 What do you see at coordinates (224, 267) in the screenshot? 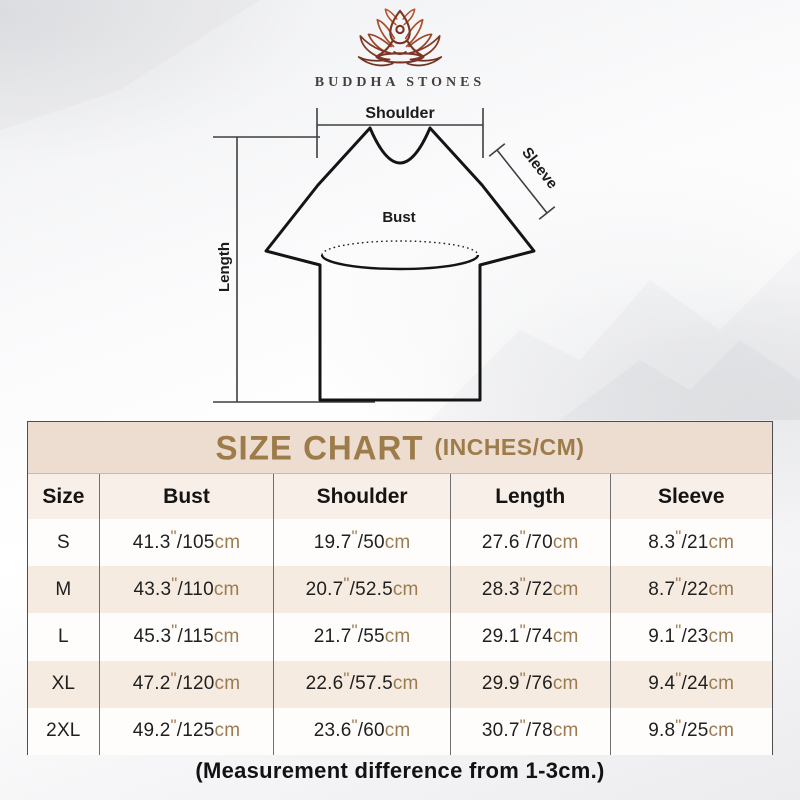
I see `length-label: Length` at bounding box center [224, 267].